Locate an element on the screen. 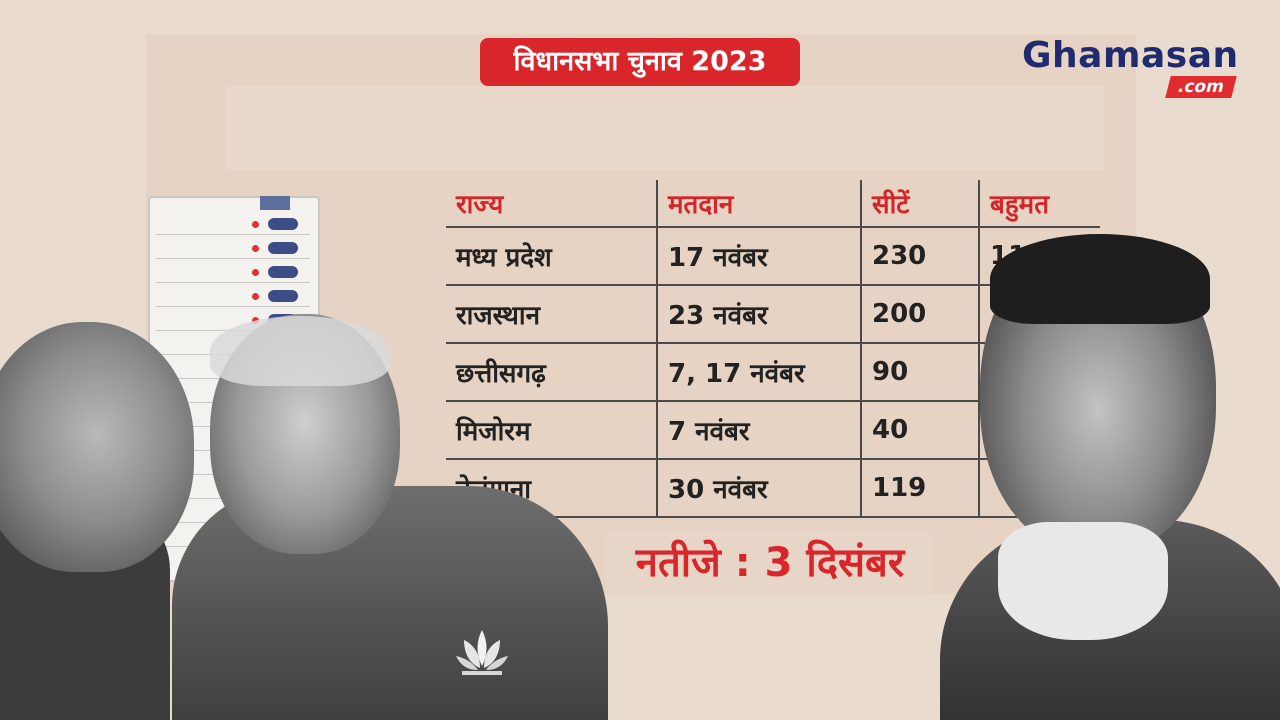  lotus-symbol-icon is located at coordinates (482, 652).